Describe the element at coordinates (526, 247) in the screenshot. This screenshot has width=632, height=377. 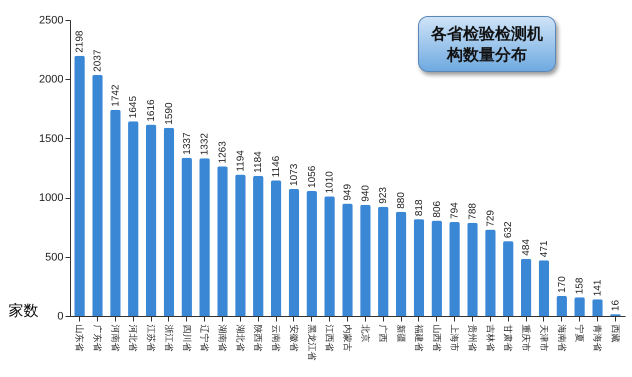
I see `data-label: 484` at that location.